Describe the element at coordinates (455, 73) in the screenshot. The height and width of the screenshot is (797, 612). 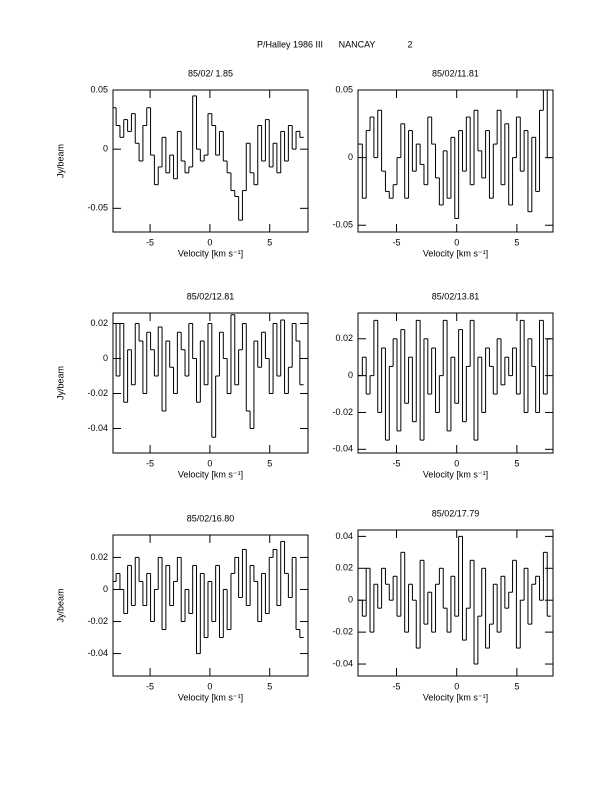
I see `panel-title: 85/02/11.81` at that location.